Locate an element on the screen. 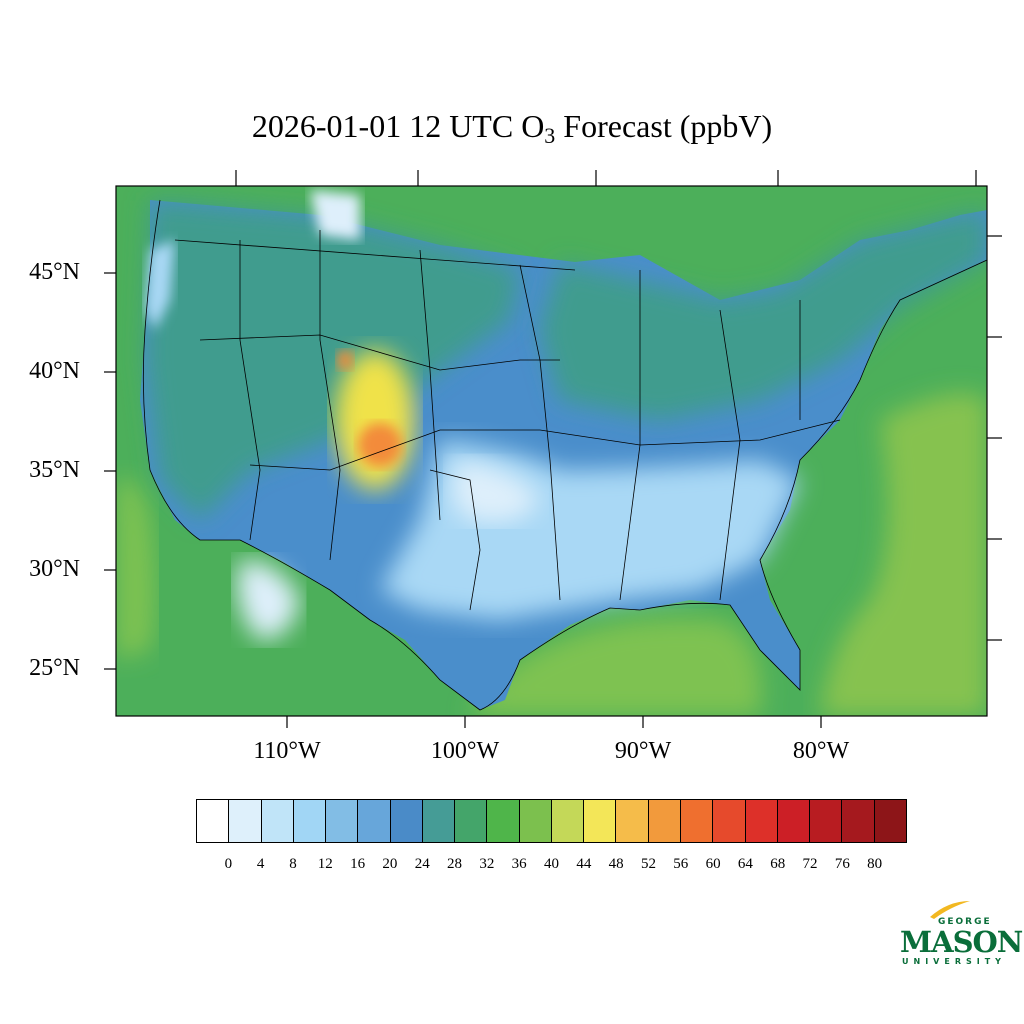 This screenshot has height=1024, width=1024. colorbar-tick-label: 24 is located at coordinates (422, 864).